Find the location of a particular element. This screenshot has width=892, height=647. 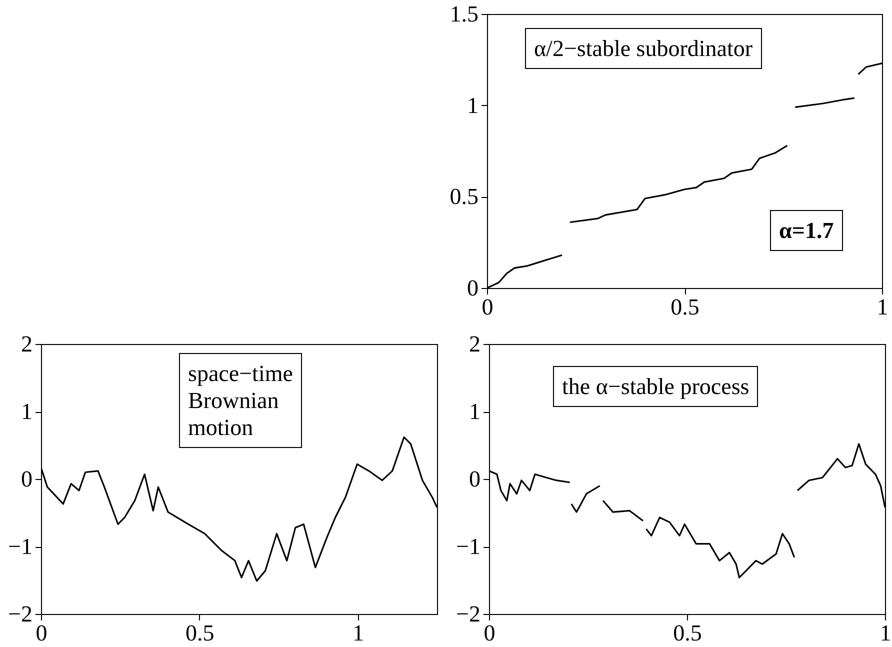

y-tick-label: 1.5 is located at coordinates (464, 14).